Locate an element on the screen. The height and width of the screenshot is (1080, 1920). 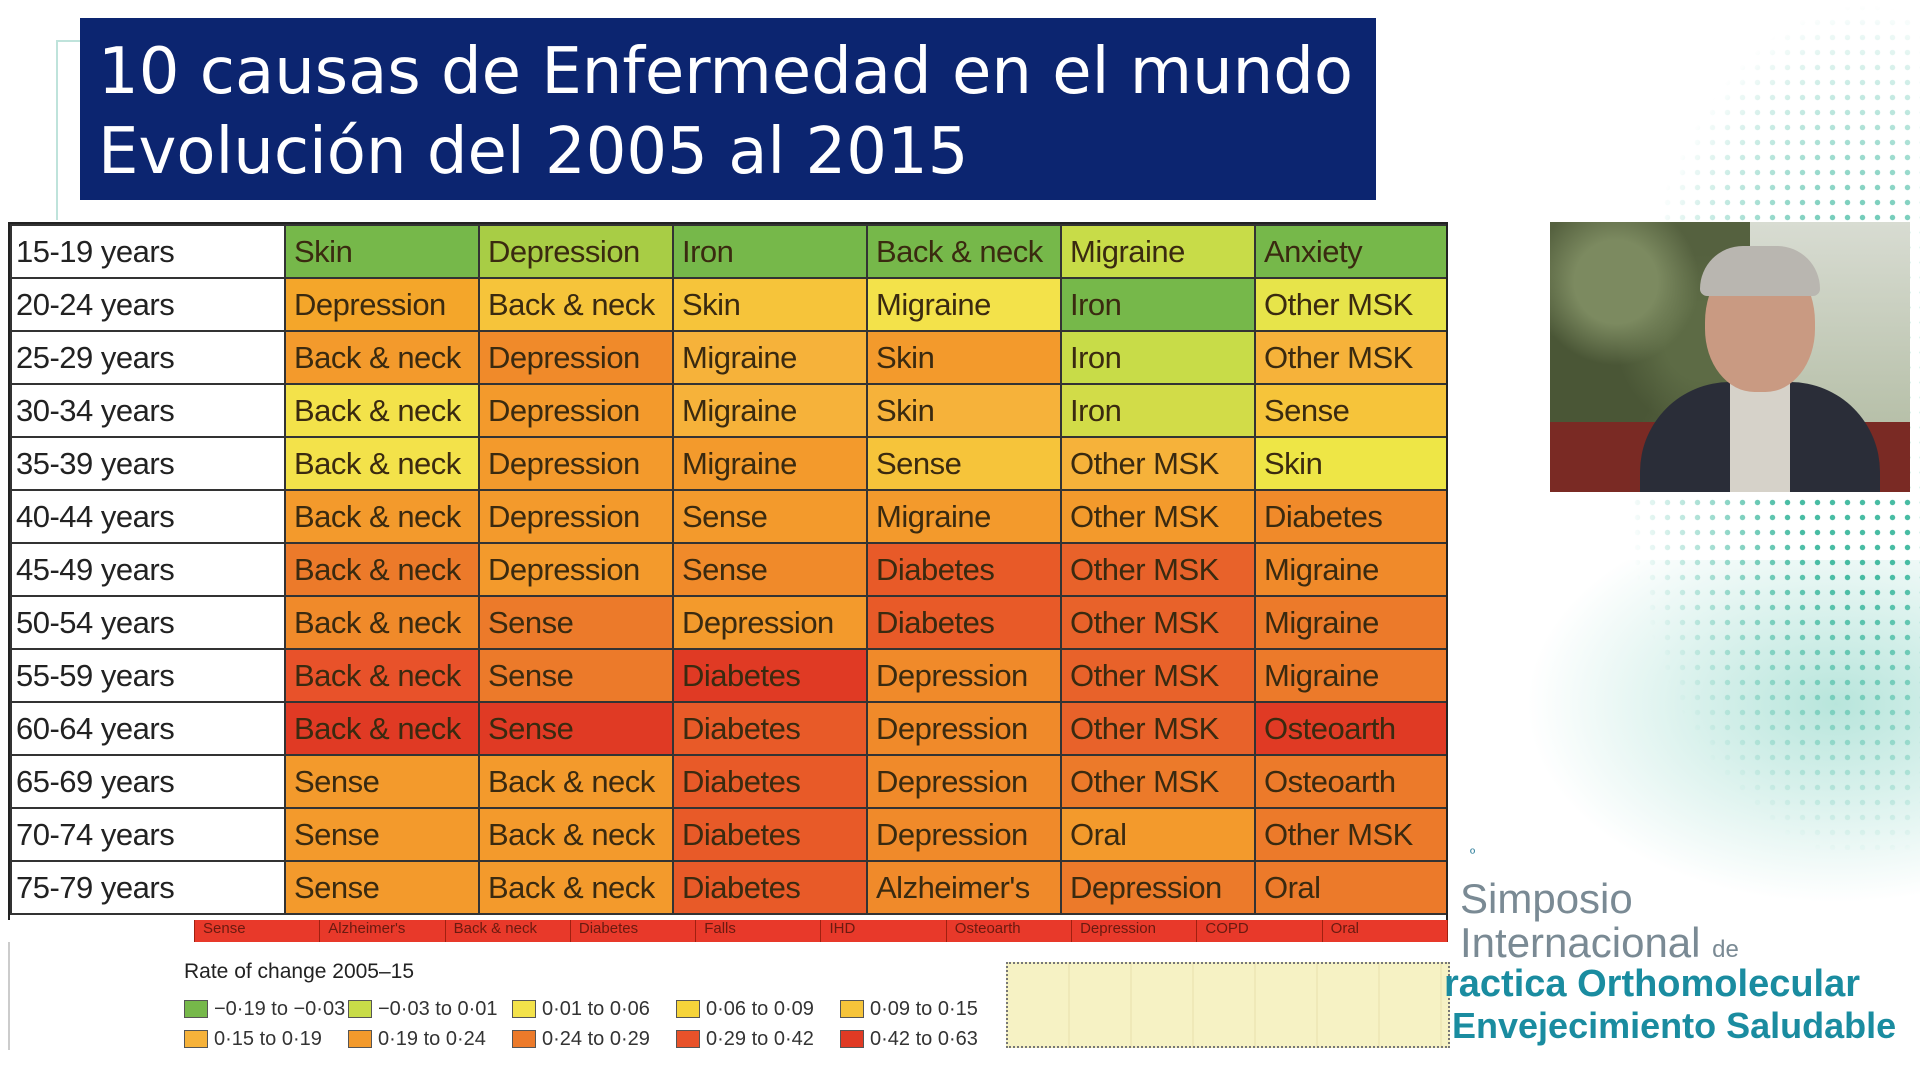
strip-cell: COPD is located at coordinates (1260, 931).